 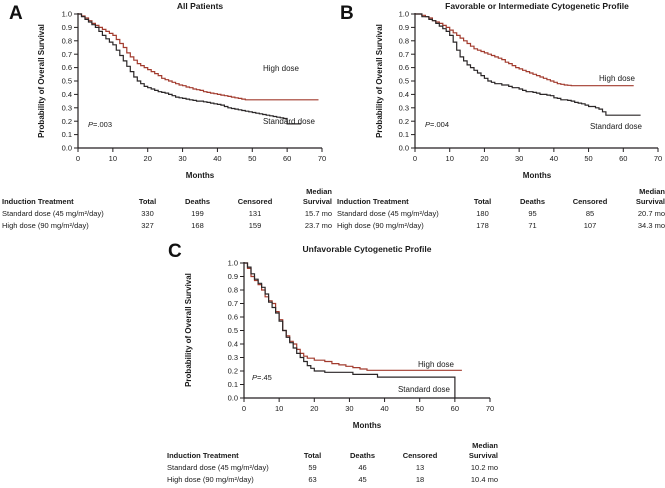 I want to click on cell-deaths: 71, so click(x=532, y=225).